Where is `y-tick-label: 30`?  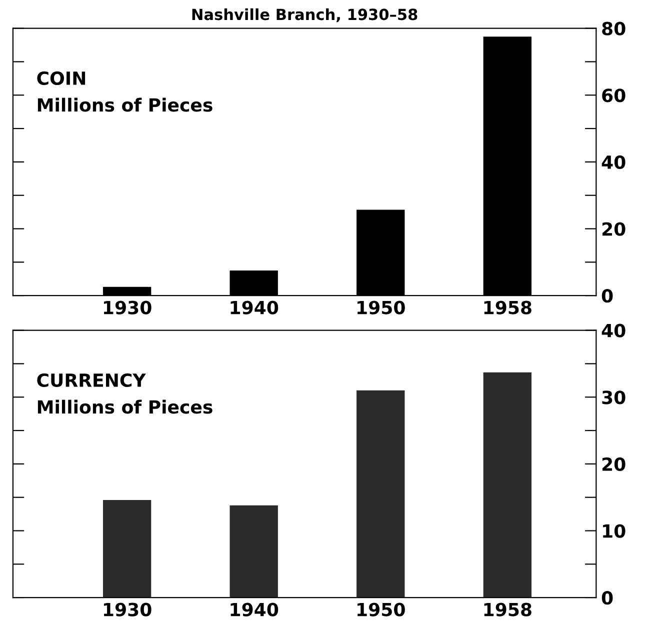 y-tick-label: 30 is located at coordinates (614, 397).